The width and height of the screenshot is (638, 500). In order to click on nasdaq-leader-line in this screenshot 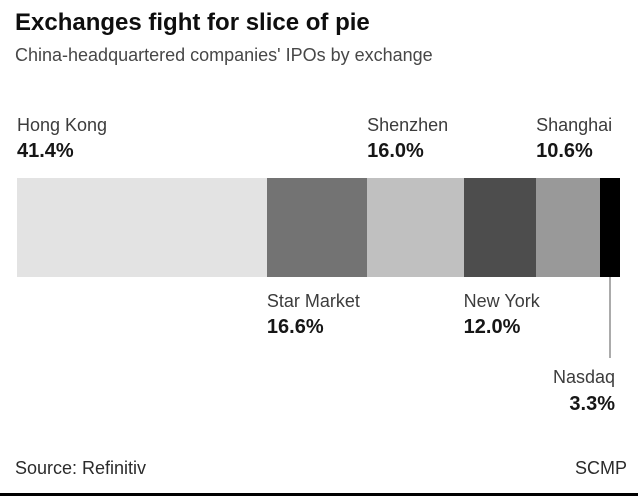, I will do `click(610, 317)`.